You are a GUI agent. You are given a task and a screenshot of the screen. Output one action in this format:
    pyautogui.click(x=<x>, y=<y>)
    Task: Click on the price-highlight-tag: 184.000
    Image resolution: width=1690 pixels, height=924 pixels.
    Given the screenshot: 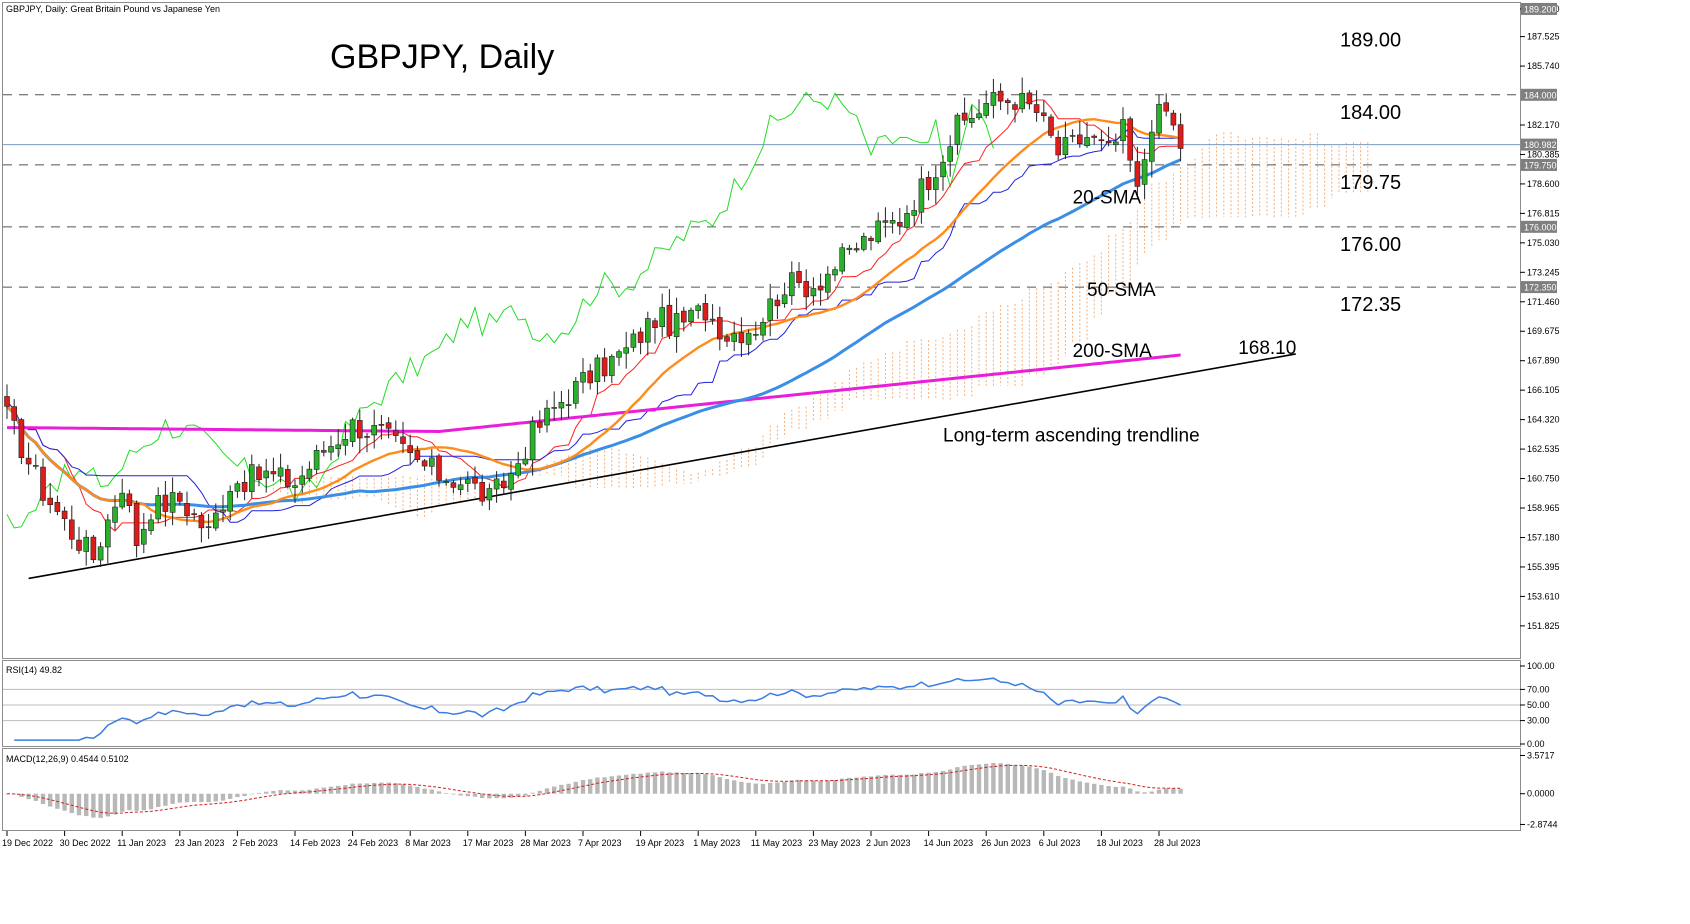 What is the action you would take?
    pyautogui.click(x=1539, y=94)
    